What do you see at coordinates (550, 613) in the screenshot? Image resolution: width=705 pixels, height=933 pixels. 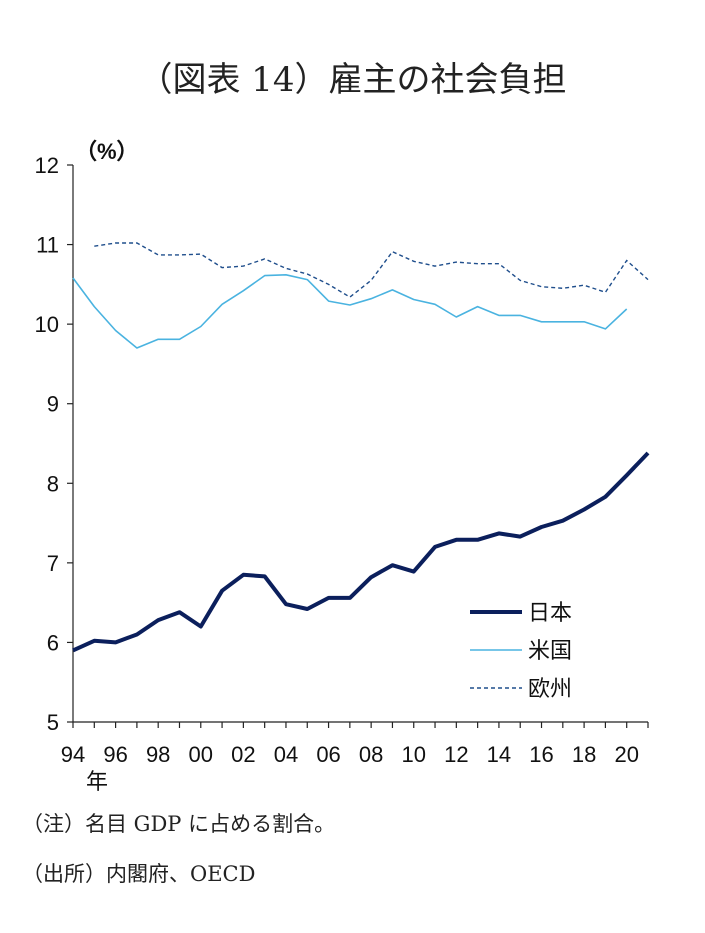 I see `legend-label-1: 日本` at bounding box center [550, 613].